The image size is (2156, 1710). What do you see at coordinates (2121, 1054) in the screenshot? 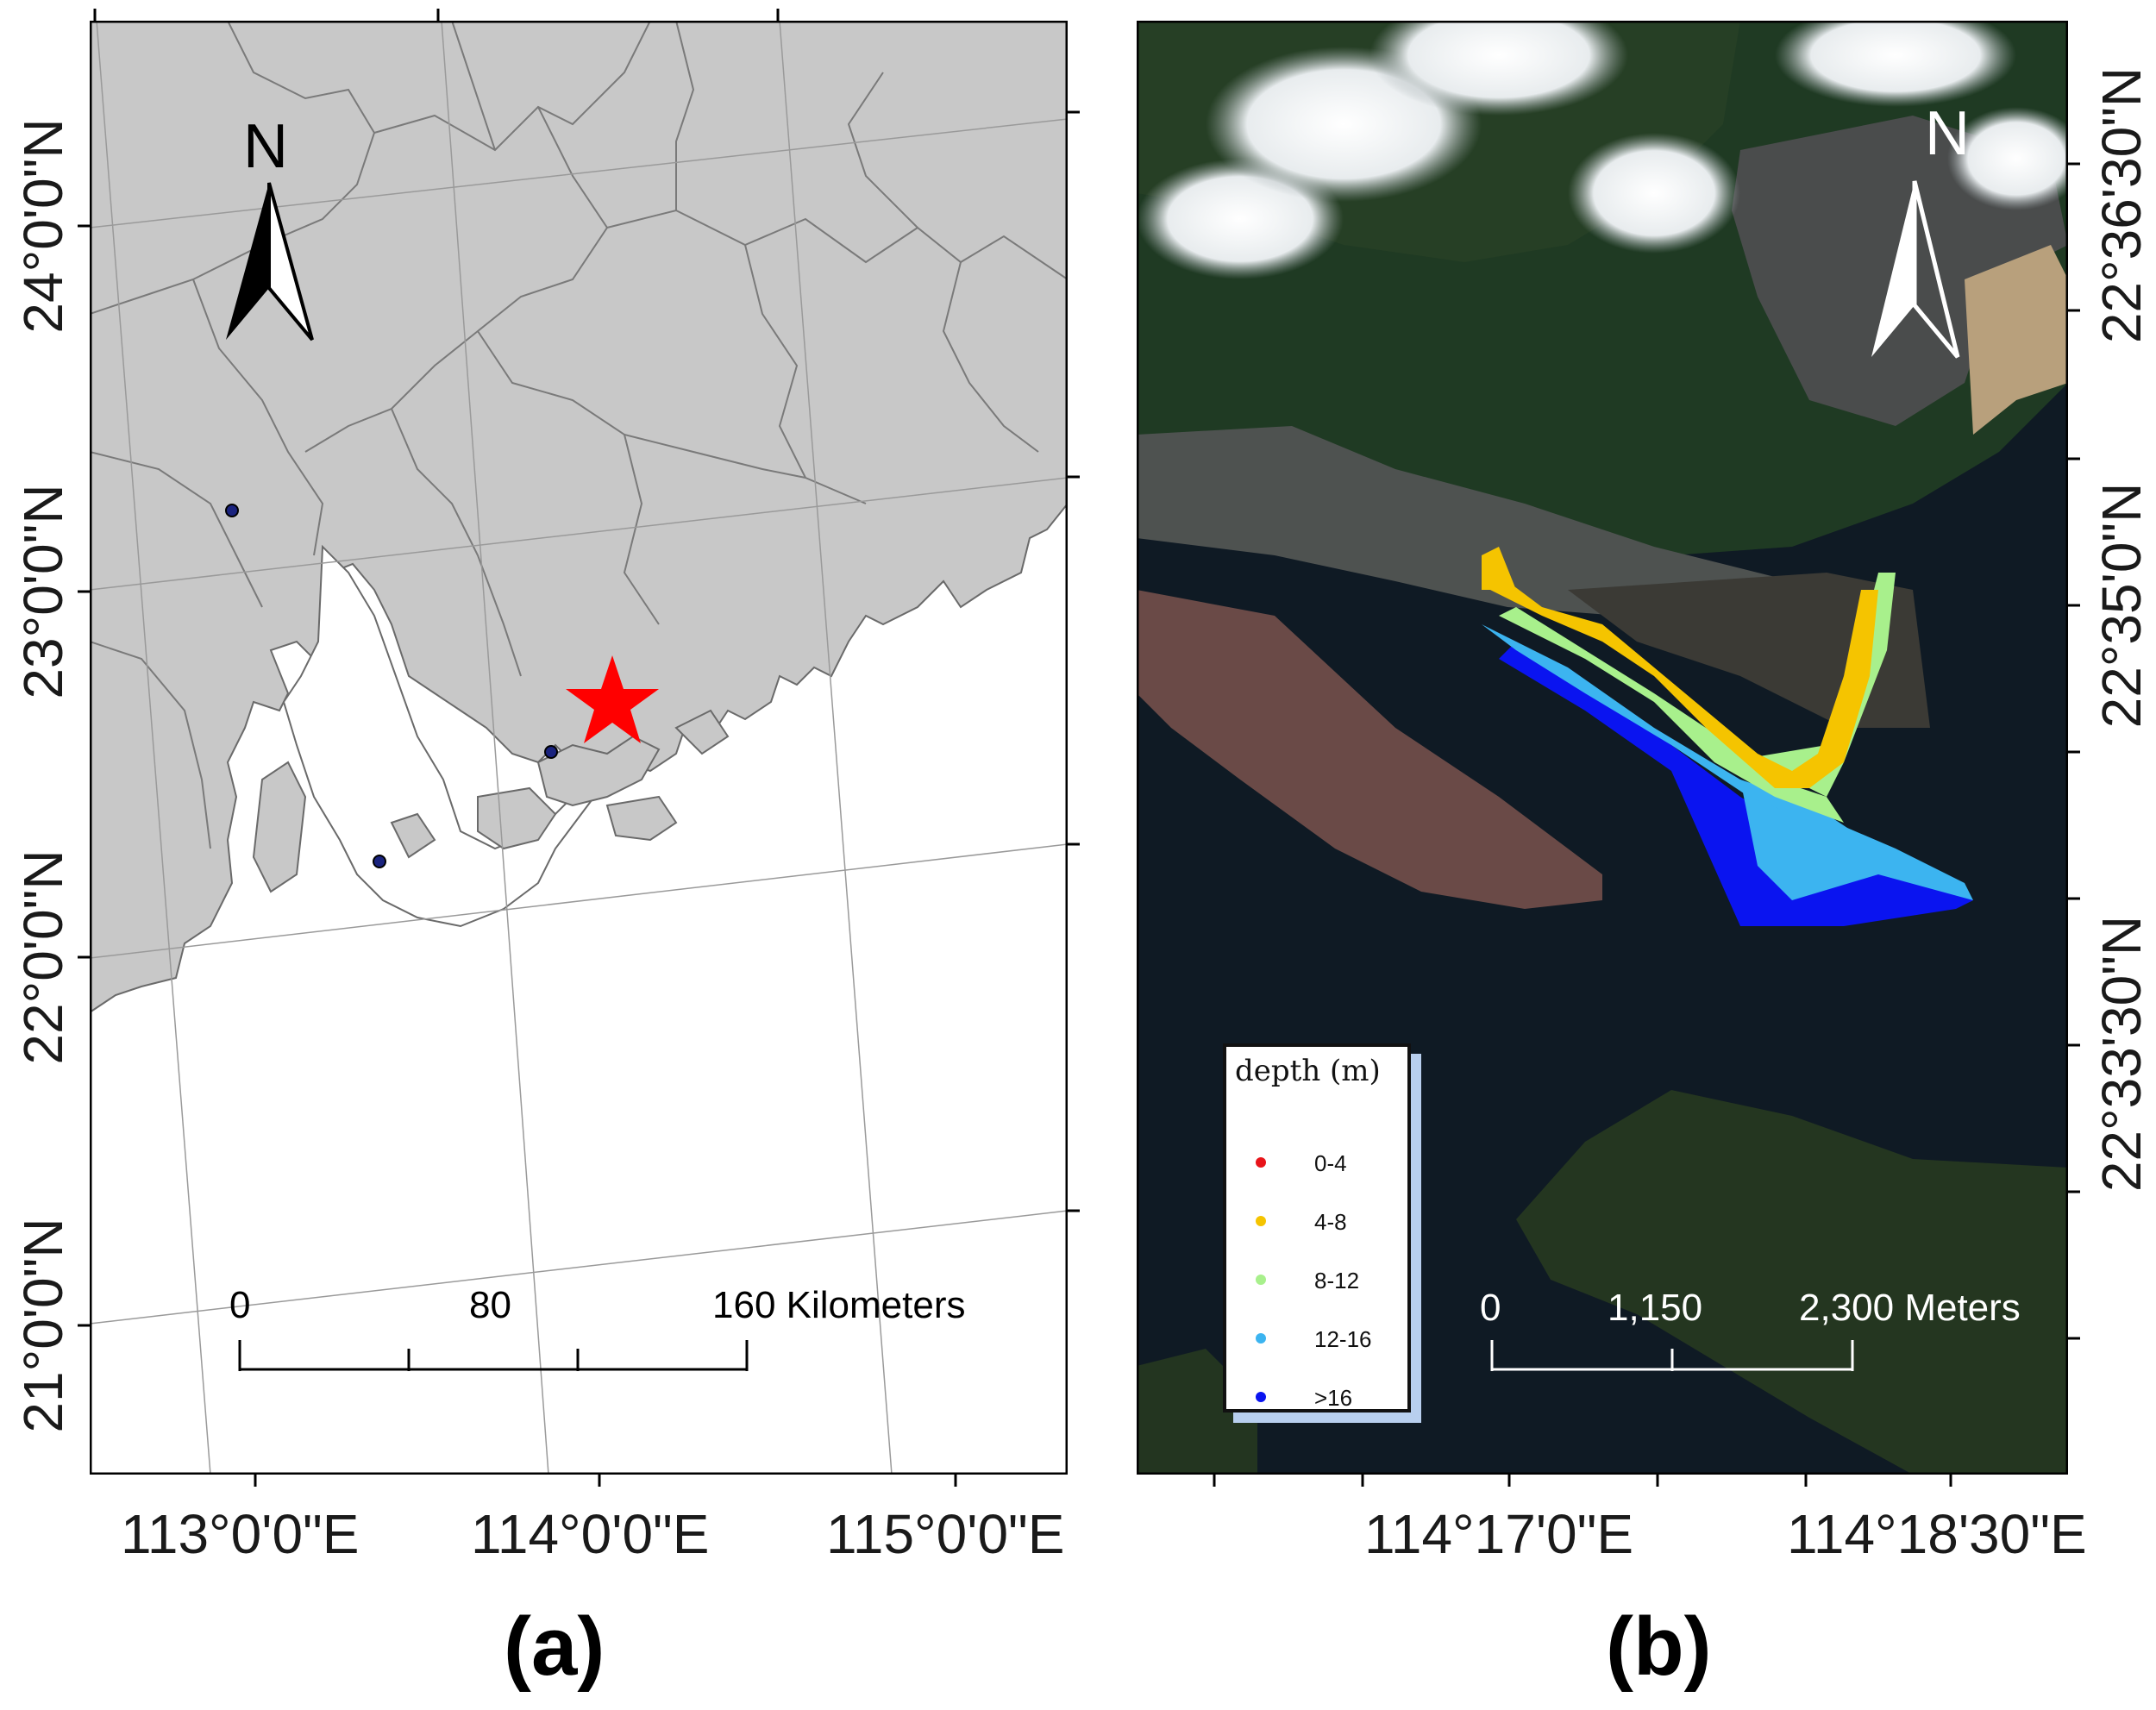
I see `lat-label: 22°33'30"N` at bounding box center [2121, 1054].